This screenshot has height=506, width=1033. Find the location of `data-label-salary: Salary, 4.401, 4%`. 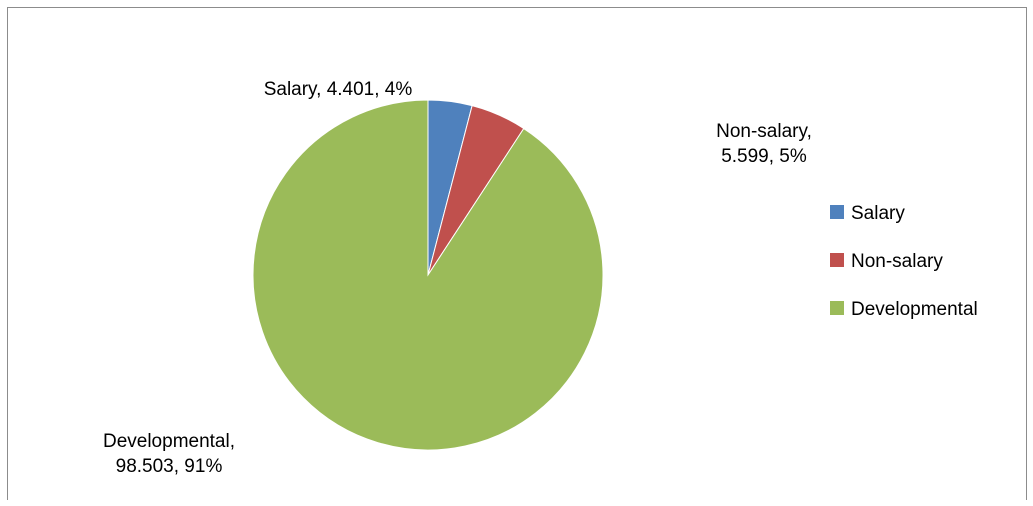

data-label-salary: Salary, 4.401, 4% is located at coordinates (338, 89).